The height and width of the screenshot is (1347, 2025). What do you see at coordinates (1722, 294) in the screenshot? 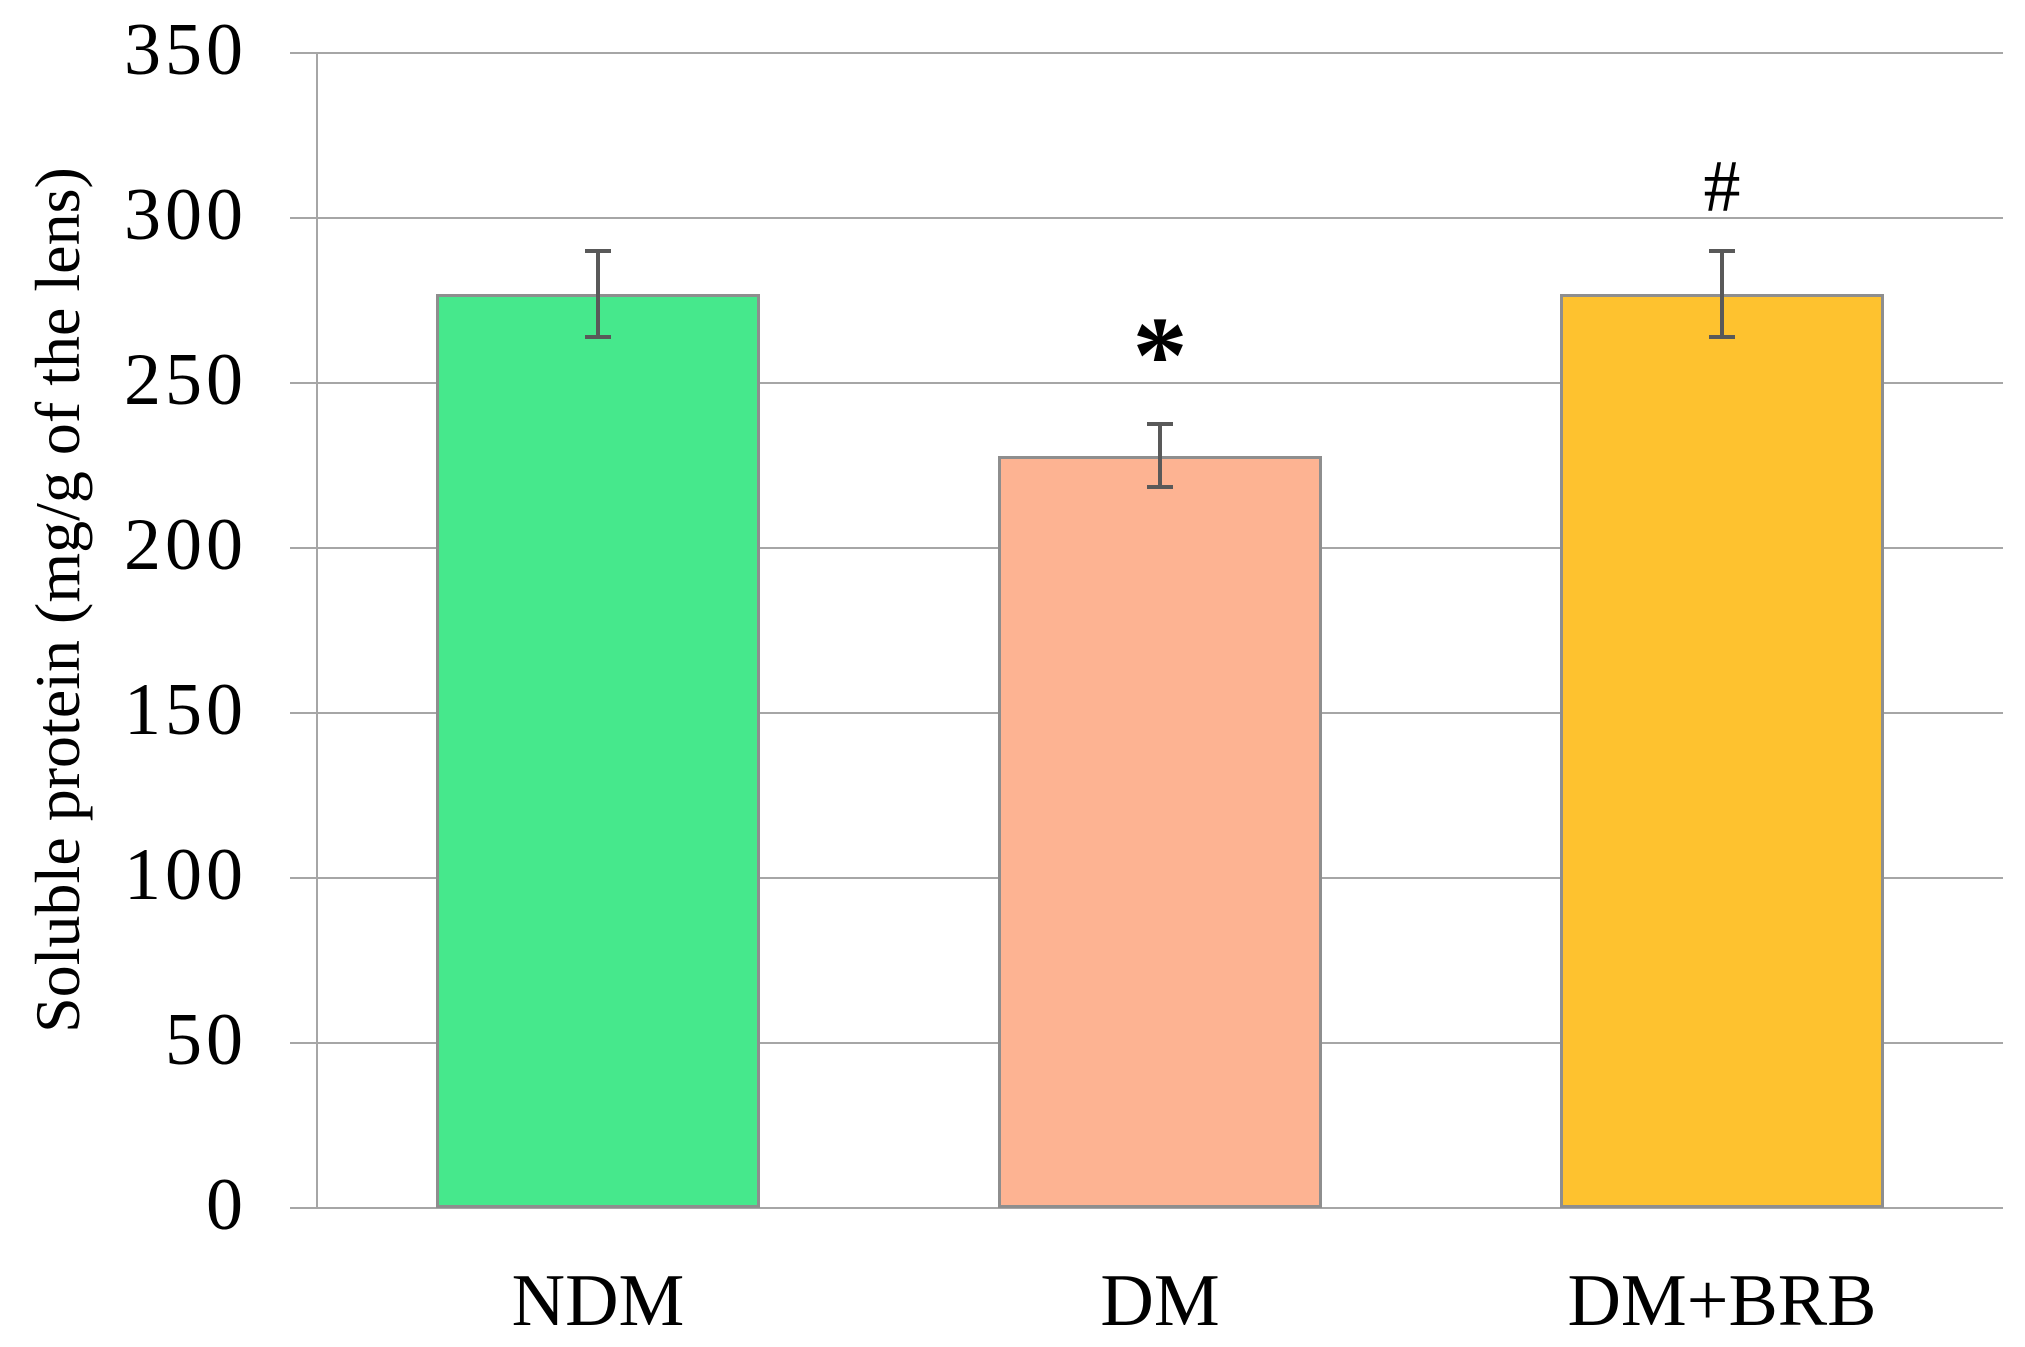
I see `error-bar-dm-brb` at bounding box center [1722, 294].